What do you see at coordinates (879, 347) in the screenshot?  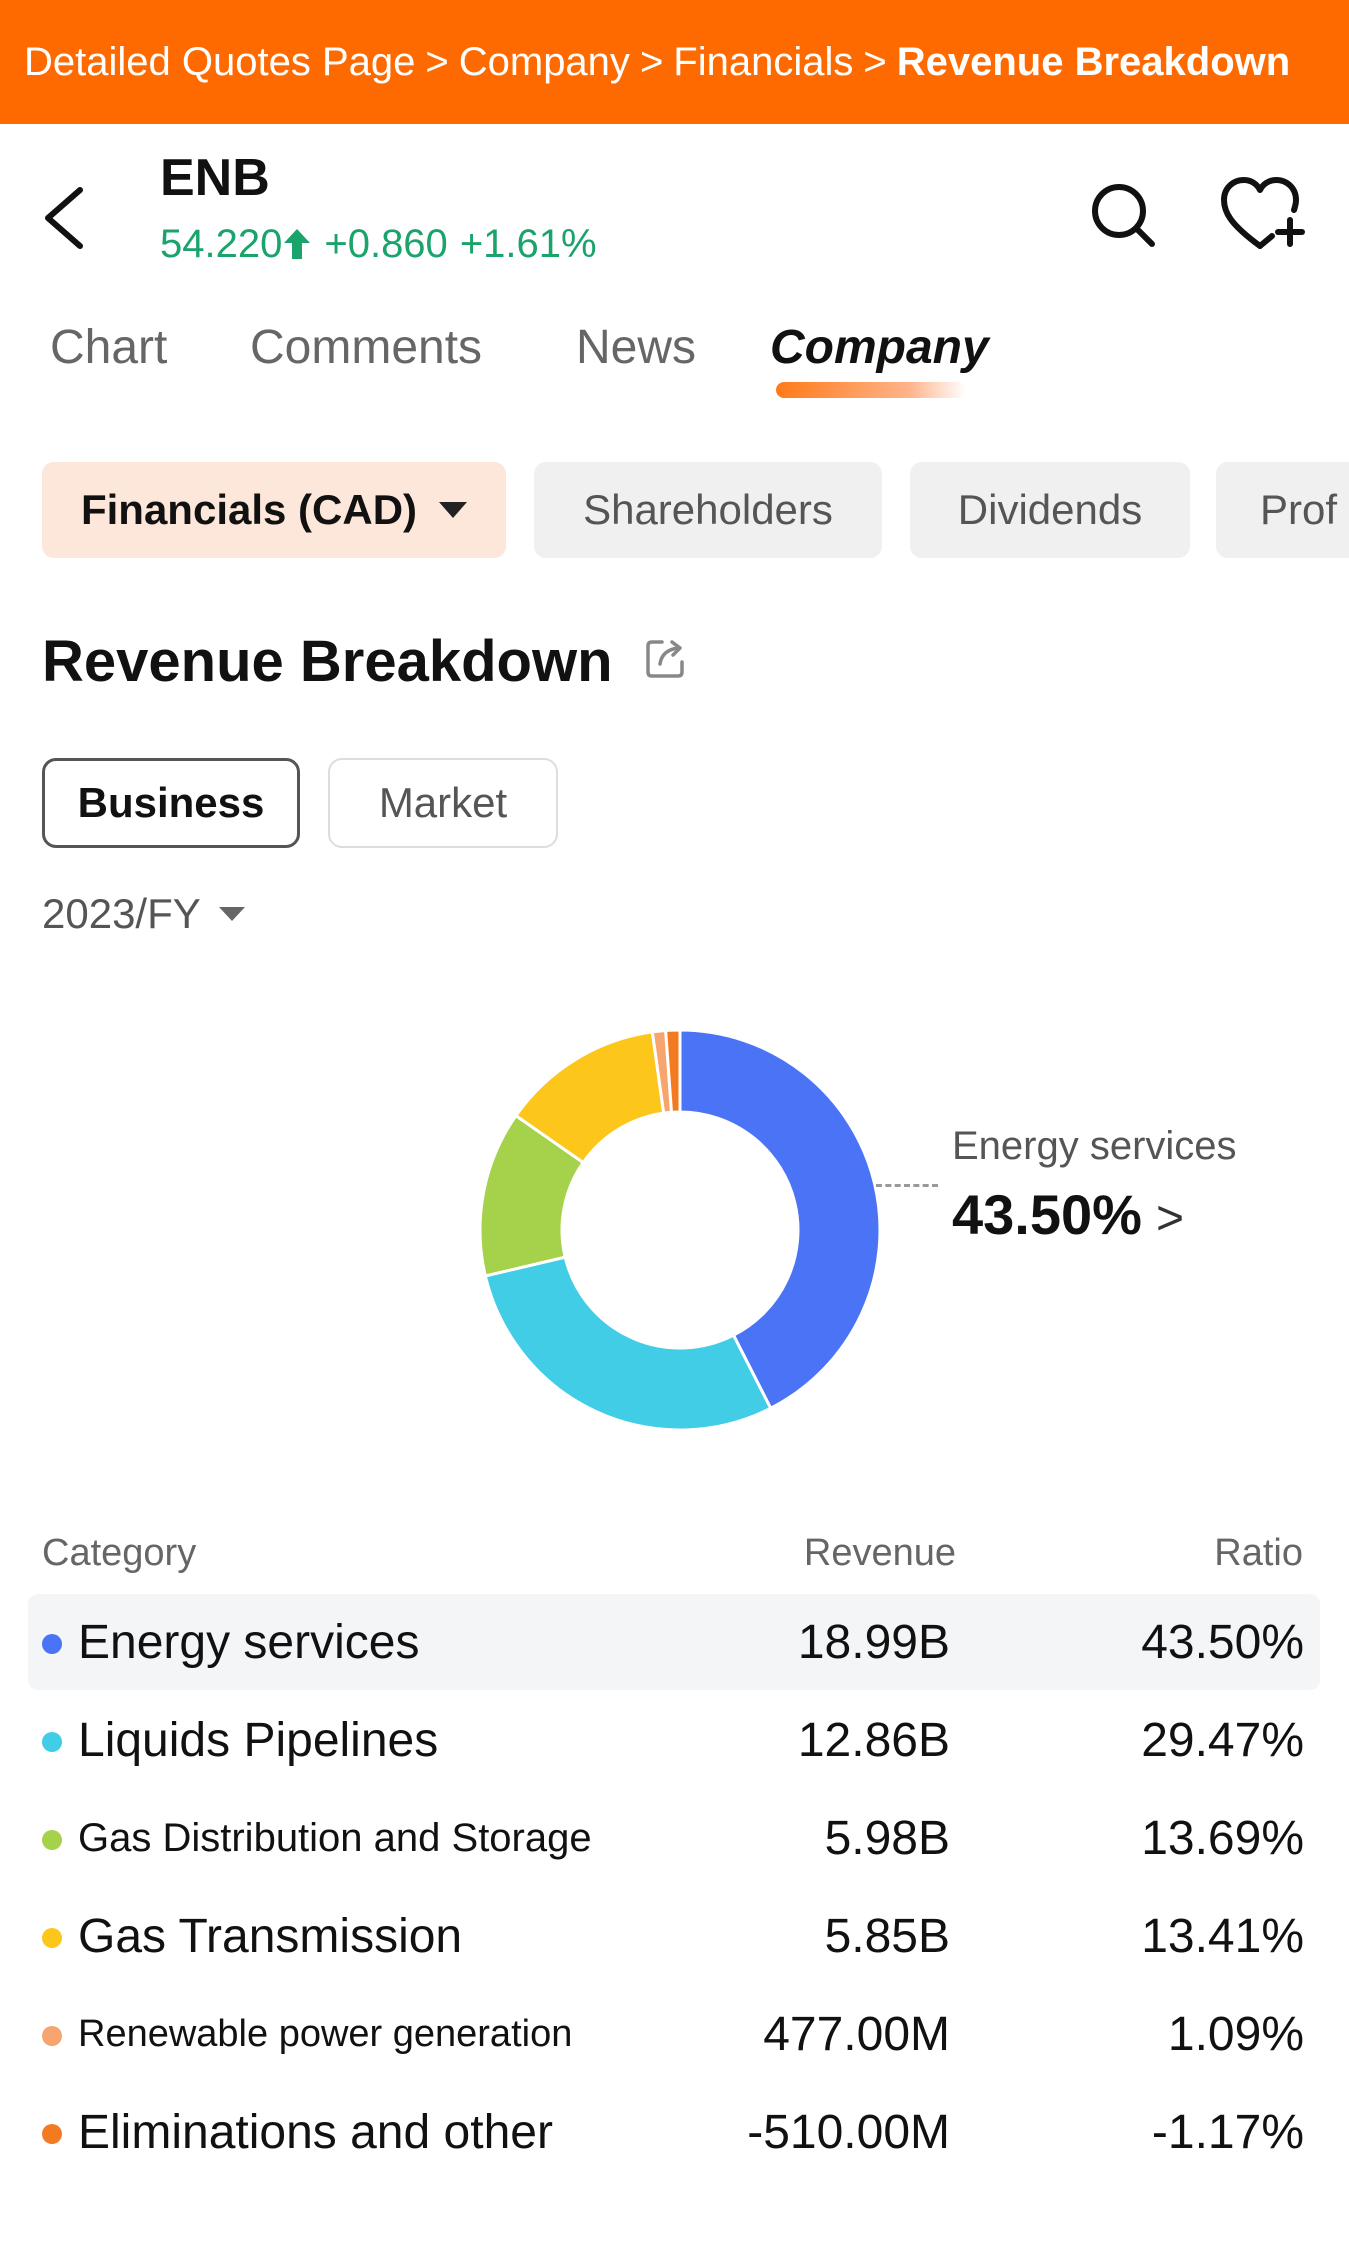 I see `tab-company: Company` at bounding box center [879, 347].